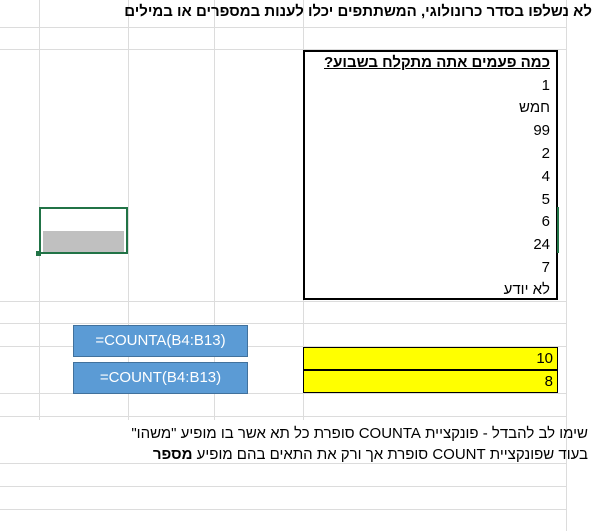 Image resolution: width=596 pixels, height=531 pixels. Describe the element at coordinates (83, 230) in the screenshot. I see `selected-cell` at that location.